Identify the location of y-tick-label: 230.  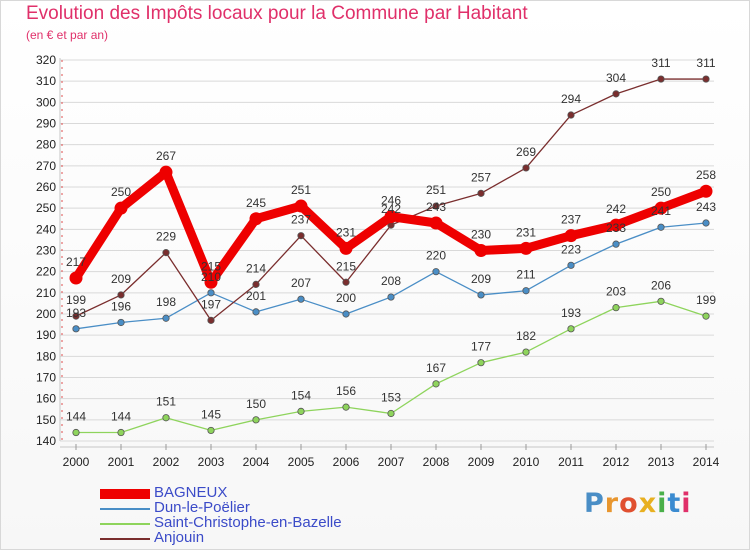
(46, 251).